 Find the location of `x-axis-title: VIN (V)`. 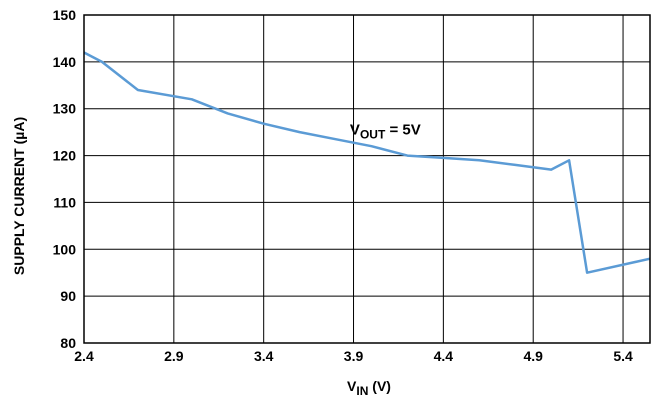

x-axis-title: VIN (V) is located at coordinates (369, 388).